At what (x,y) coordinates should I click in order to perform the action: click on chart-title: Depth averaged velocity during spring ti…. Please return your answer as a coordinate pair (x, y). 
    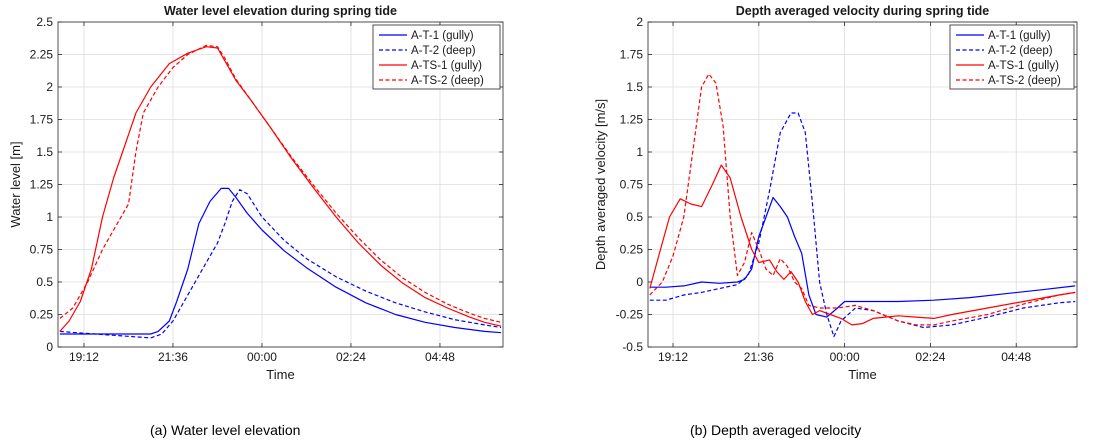
    Looking at the image, I should click on (863, 11).